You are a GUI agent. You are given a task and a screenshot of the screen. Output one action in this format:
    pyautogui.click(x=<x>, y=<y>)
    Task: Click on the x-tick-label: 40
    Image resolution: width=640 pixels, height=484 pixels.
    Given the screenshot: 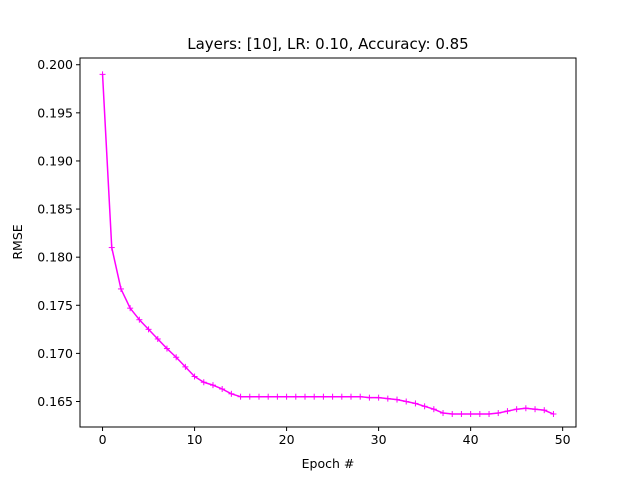 What is the action you would take?
    pyautogui.click(x=471, y=439)
    